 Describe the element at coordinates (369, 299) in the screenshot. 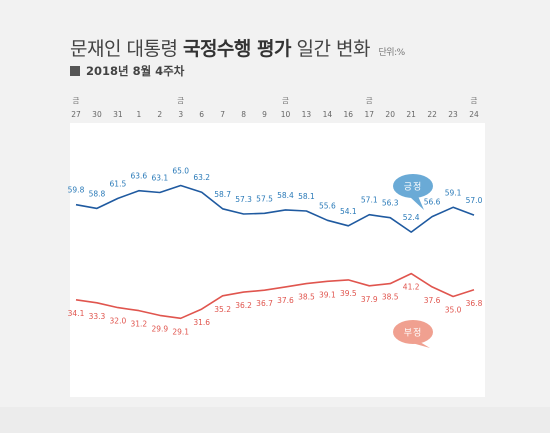

I see `data-label: 37.9` at that location.